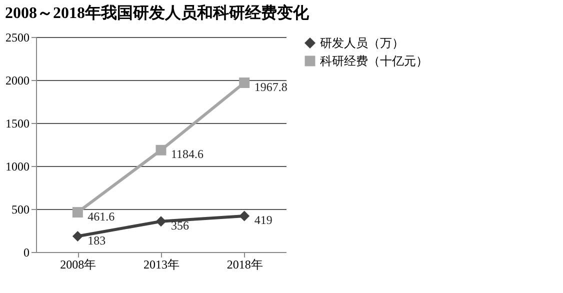 The width and height of the screenshot is (563, 293). What do you see at coordinates (162, 265) in the screenshot?
I see `x-tick-label: 2013年` at bounding box center [162, 265].